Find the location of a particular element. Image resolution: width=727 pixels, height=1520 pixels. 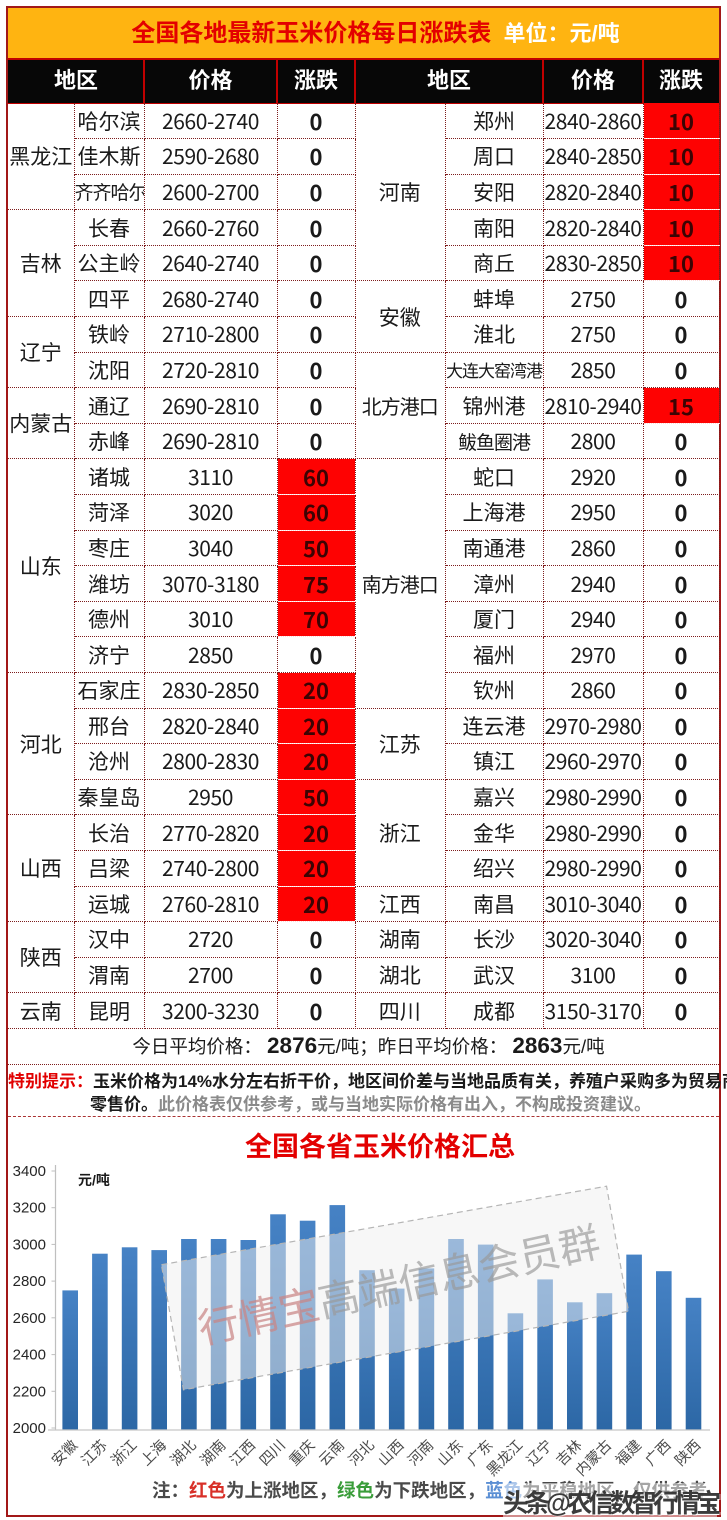

svg-text: 河北 is located at coordinates (361, 1452).